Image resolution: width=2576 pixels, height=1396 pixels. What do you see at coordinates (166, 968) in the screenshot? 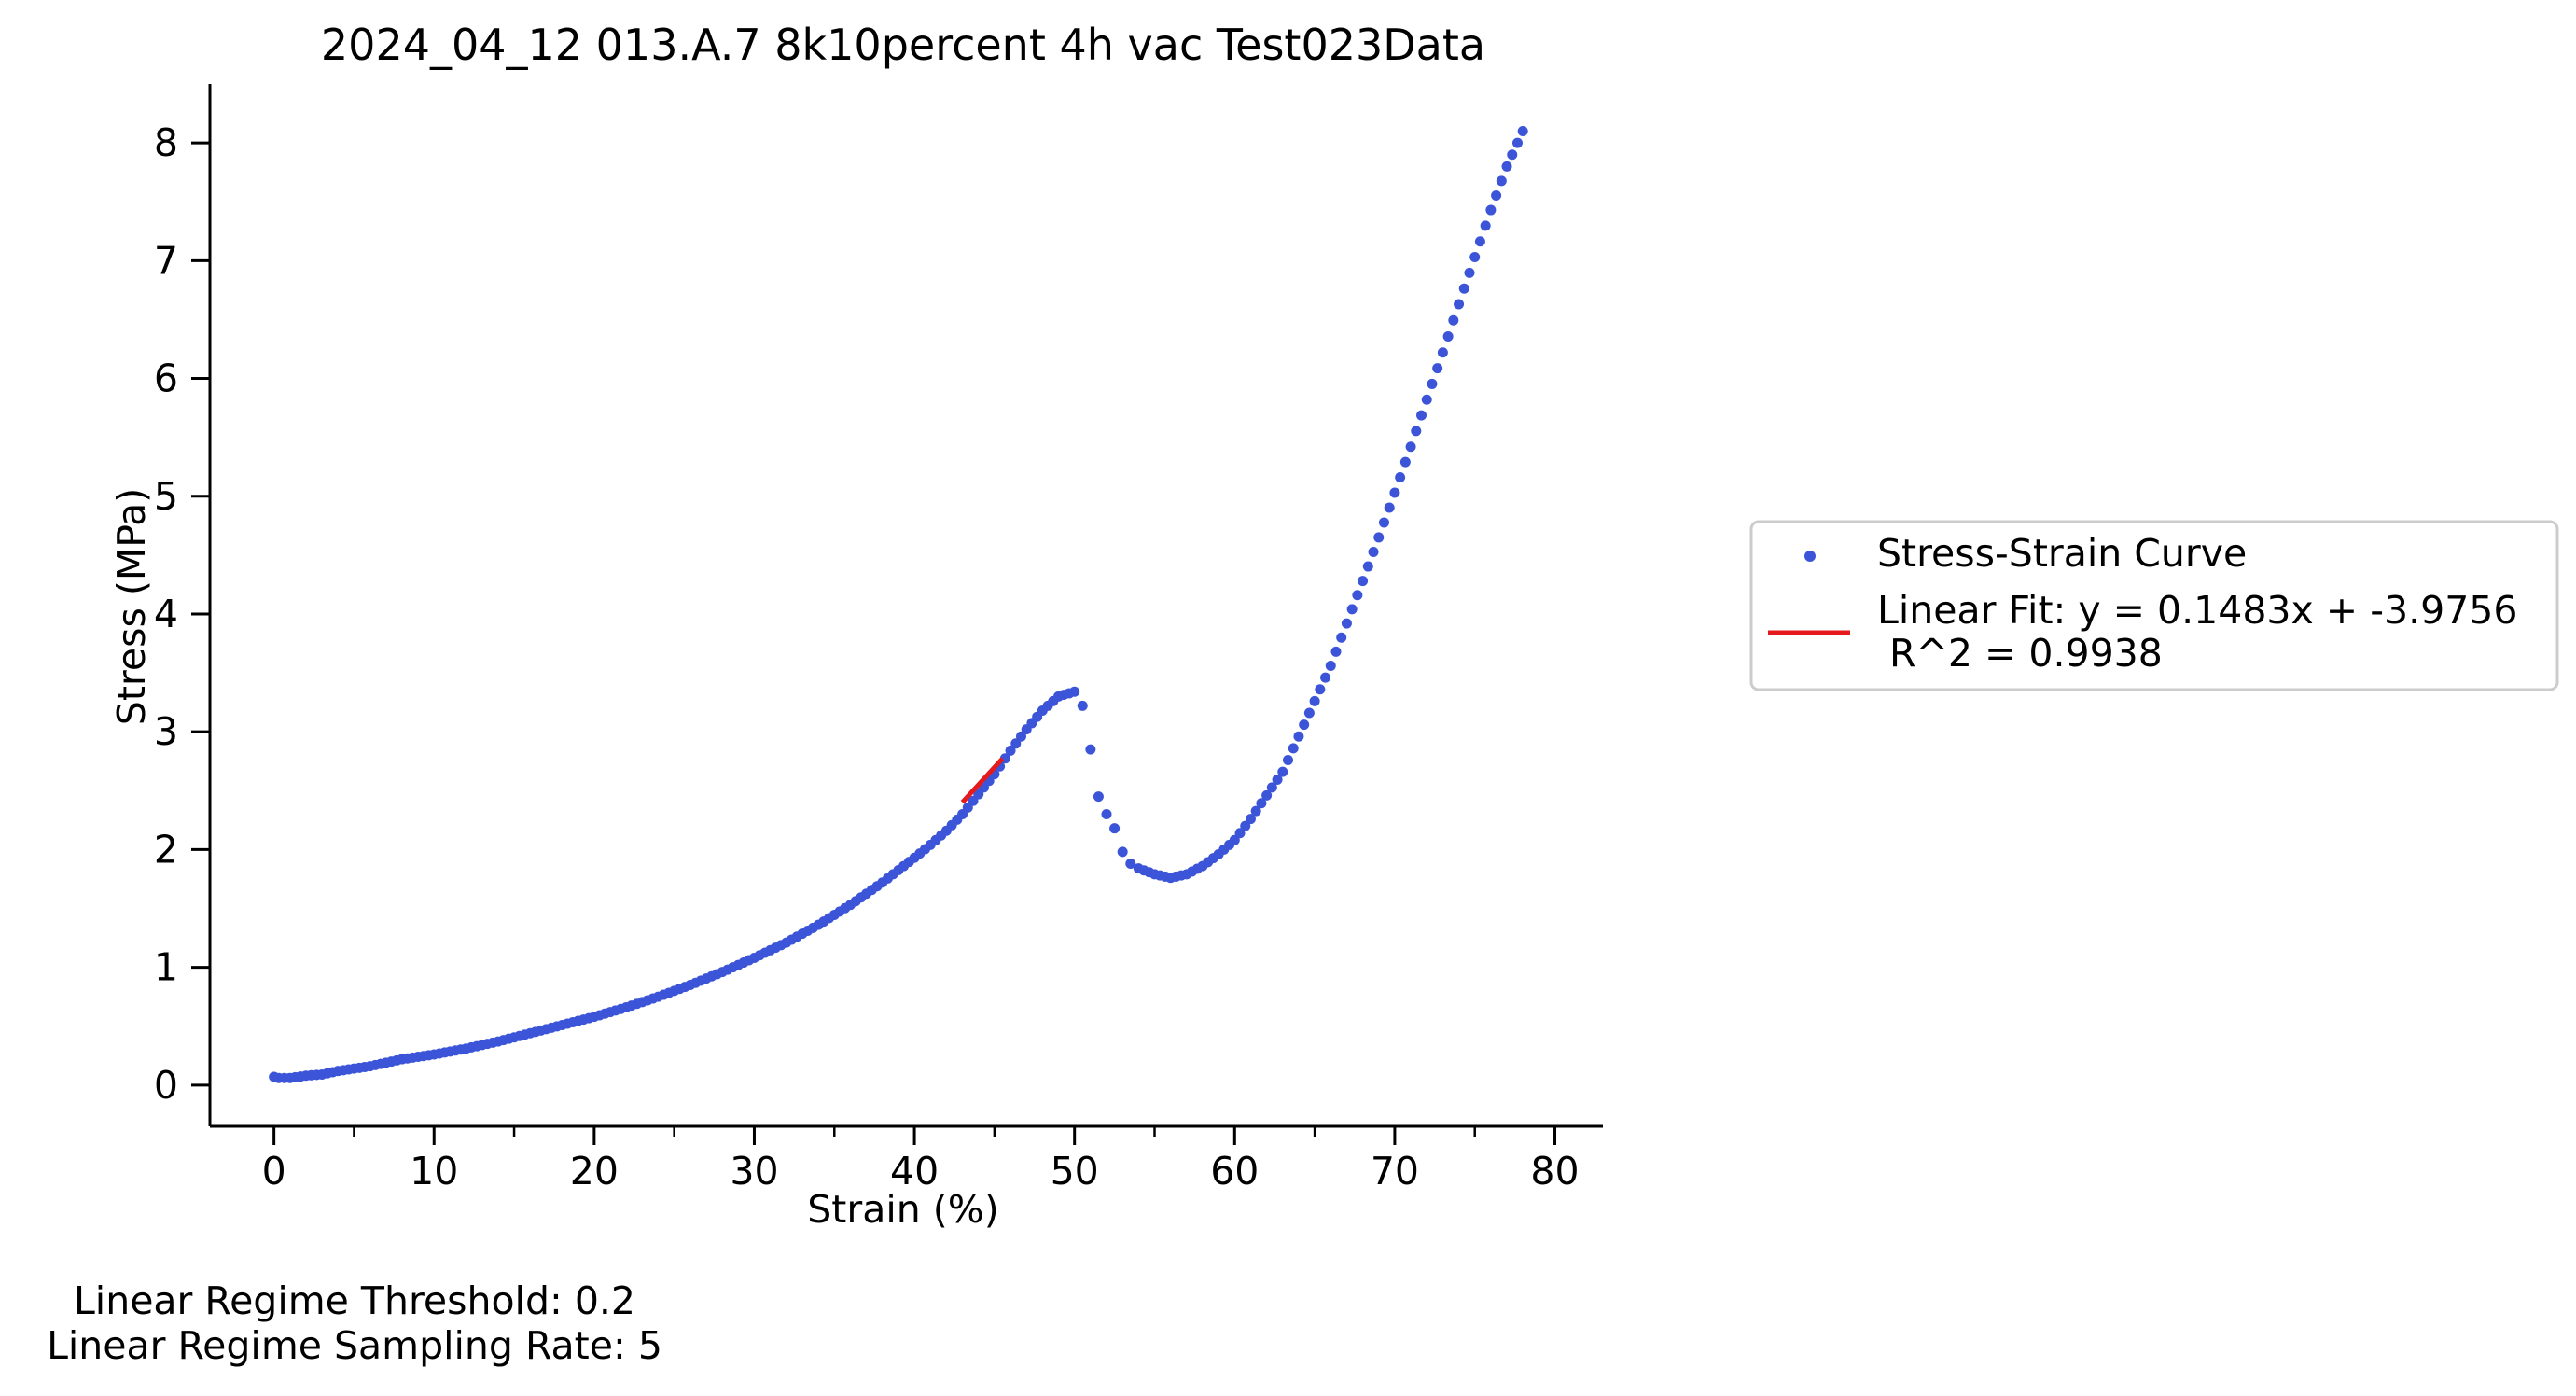
I see `y-tick-label: 1` at bounding box center [166, 968].